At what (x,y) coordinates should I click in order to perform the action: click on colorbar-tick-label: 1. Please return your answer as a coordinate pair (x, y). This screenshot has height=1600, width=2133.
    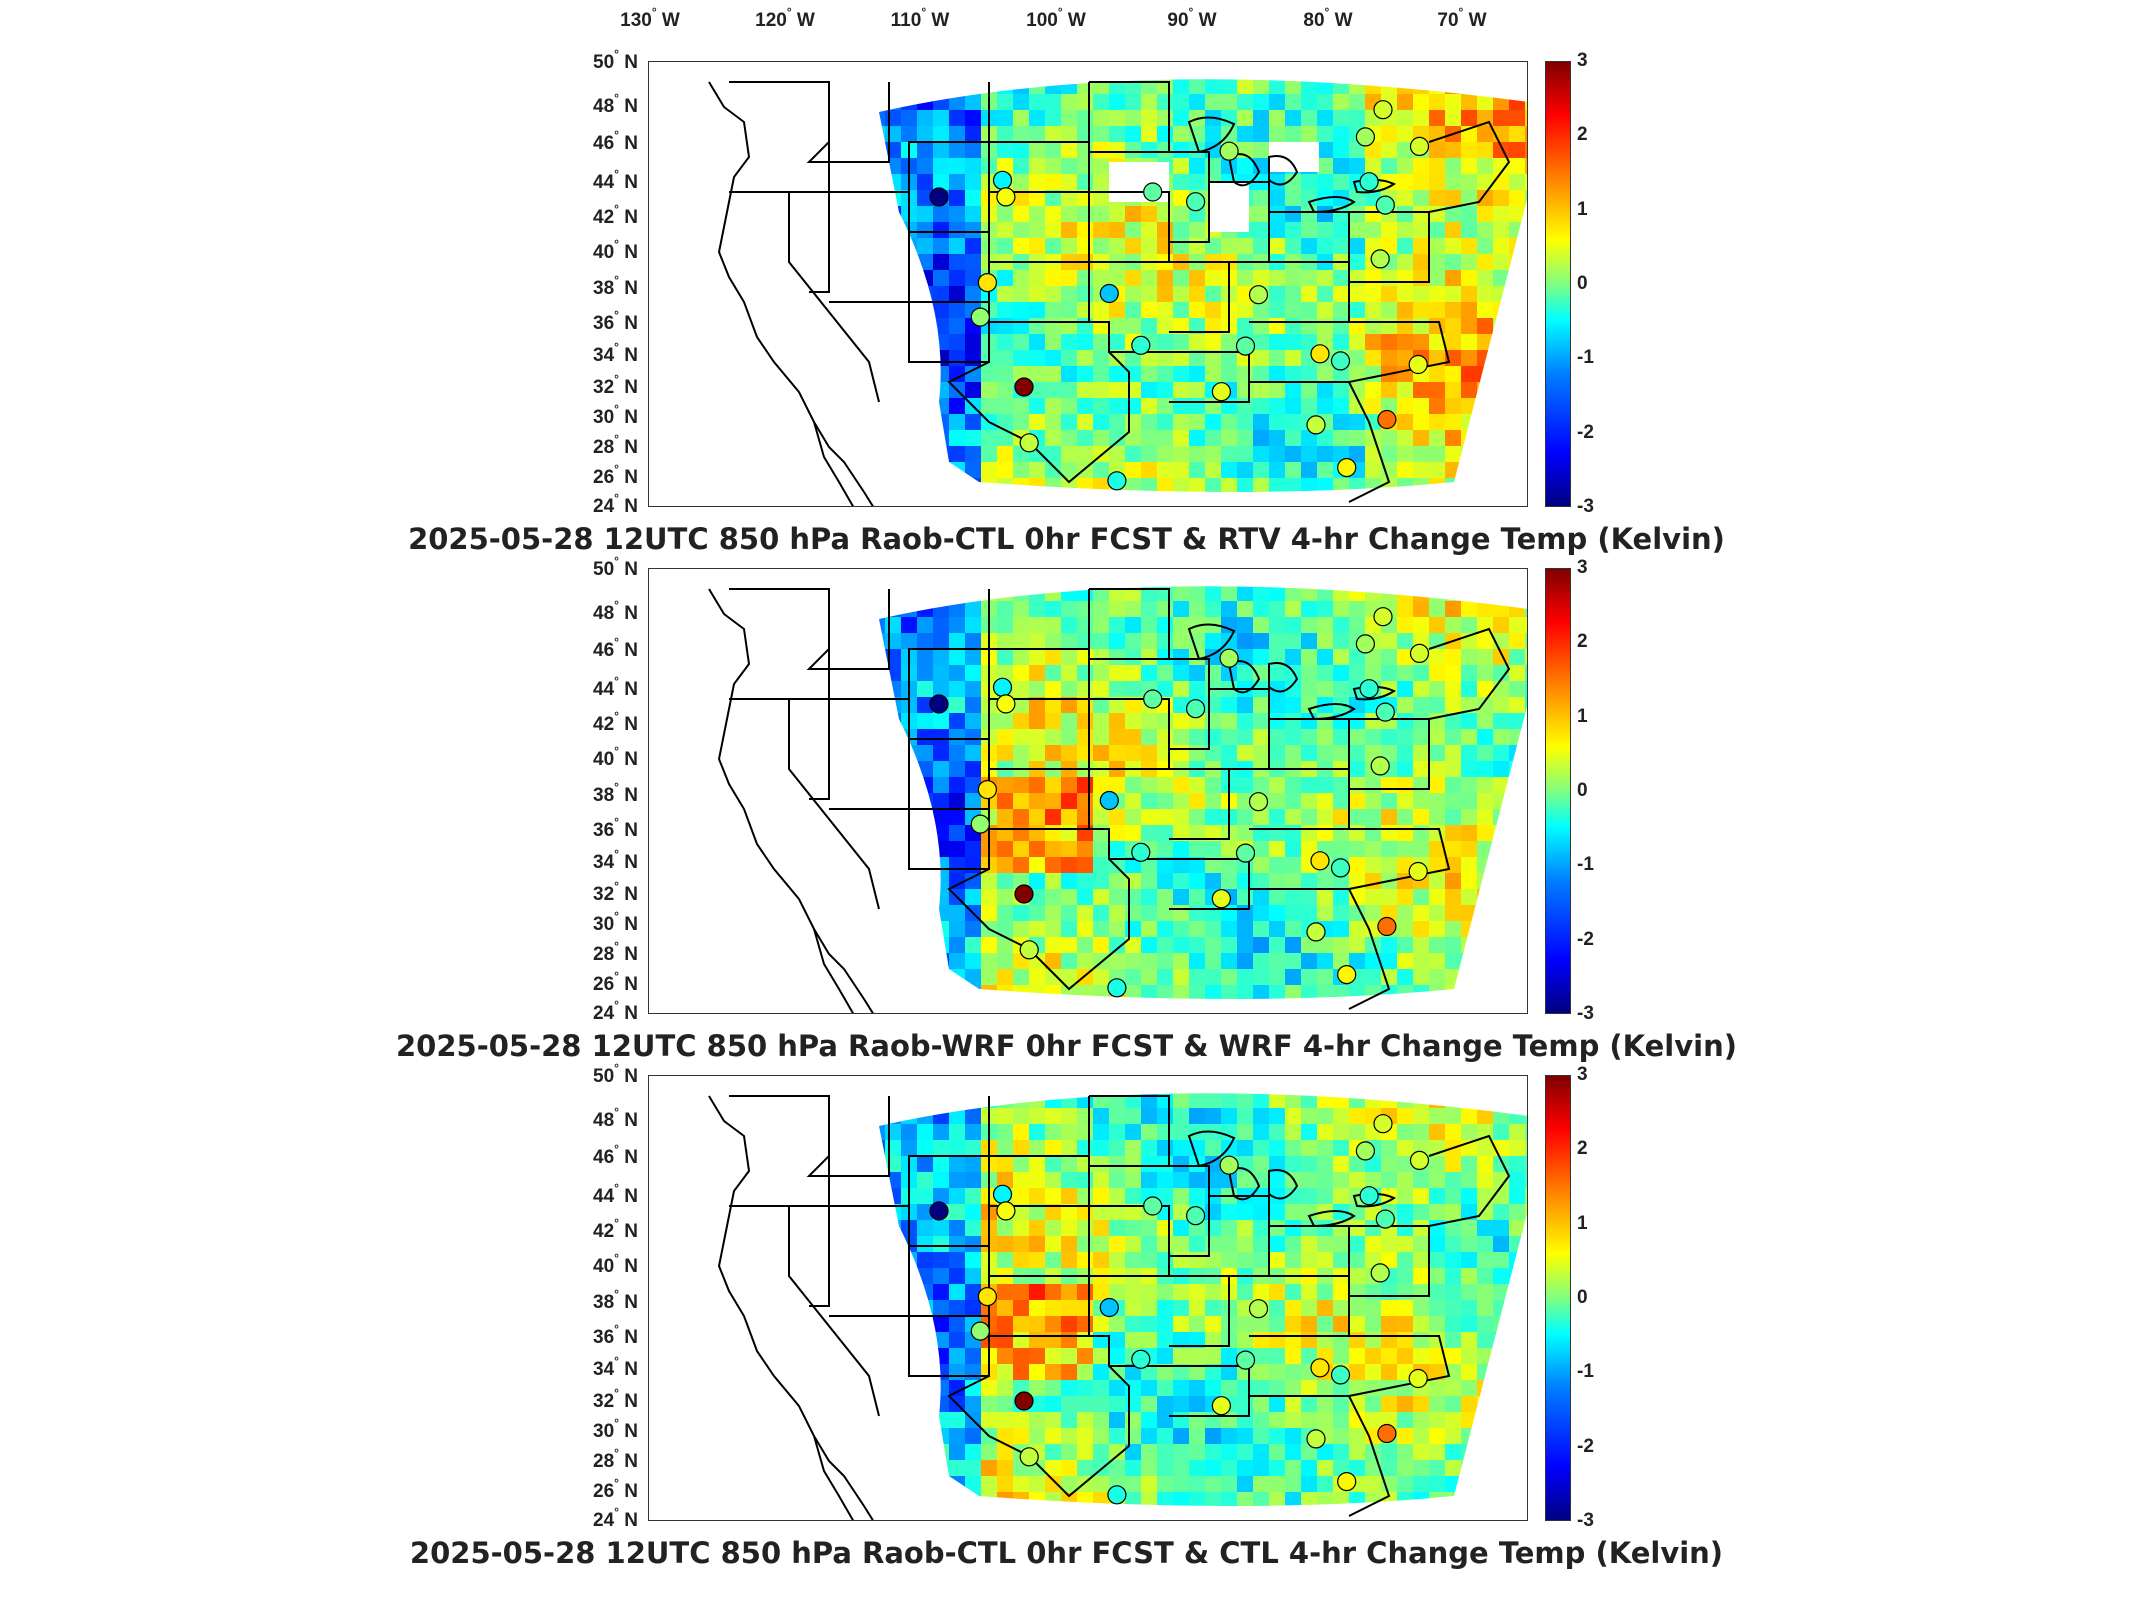
    Looking at the image, I should click on (1582, 1223).